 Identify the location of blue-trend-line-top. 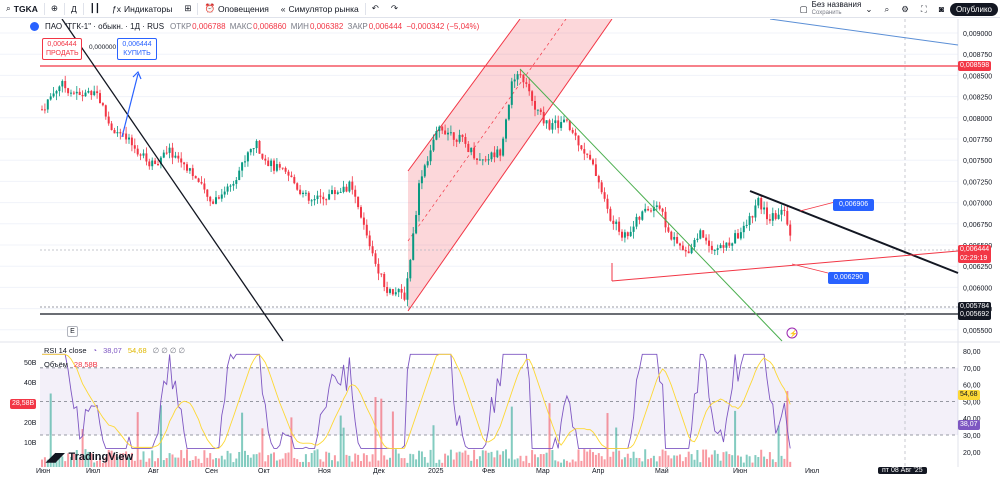
(864, 32).